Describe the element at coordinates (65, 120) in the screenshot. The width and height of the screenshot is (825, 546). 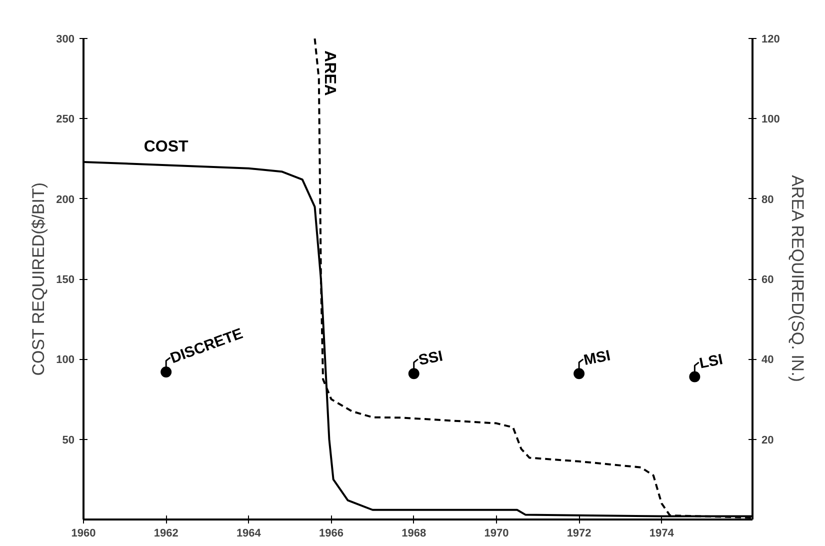
I see `y-tick-label: 250` at that location.